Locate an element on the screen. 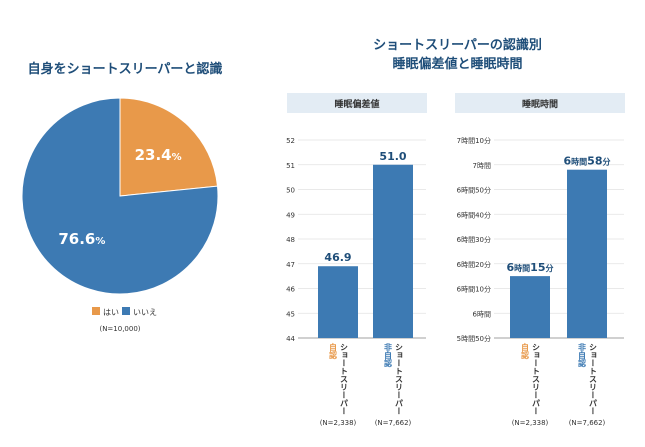 The image size is (645, 447). legend-swatch-yes is located at coordinates (96, 311).